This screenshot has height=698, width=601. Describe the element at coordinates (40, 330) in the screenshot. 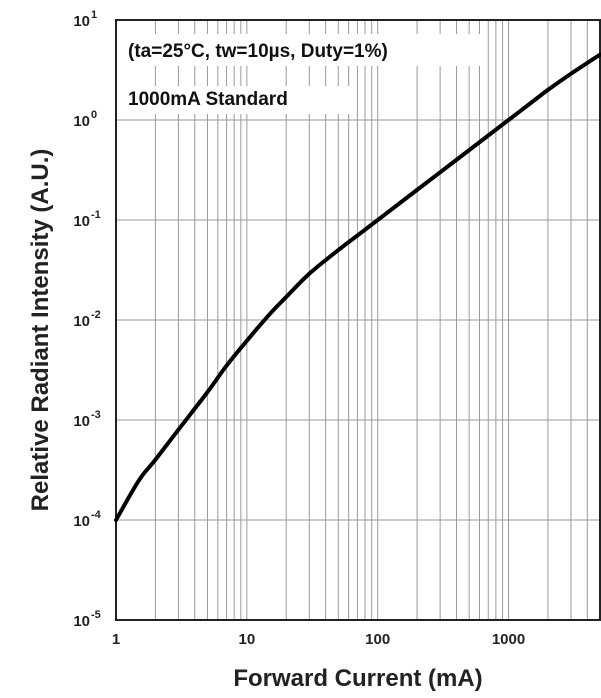

I see `y-axis-title: Relative Radiant Intensity (A.U.)` at that location.